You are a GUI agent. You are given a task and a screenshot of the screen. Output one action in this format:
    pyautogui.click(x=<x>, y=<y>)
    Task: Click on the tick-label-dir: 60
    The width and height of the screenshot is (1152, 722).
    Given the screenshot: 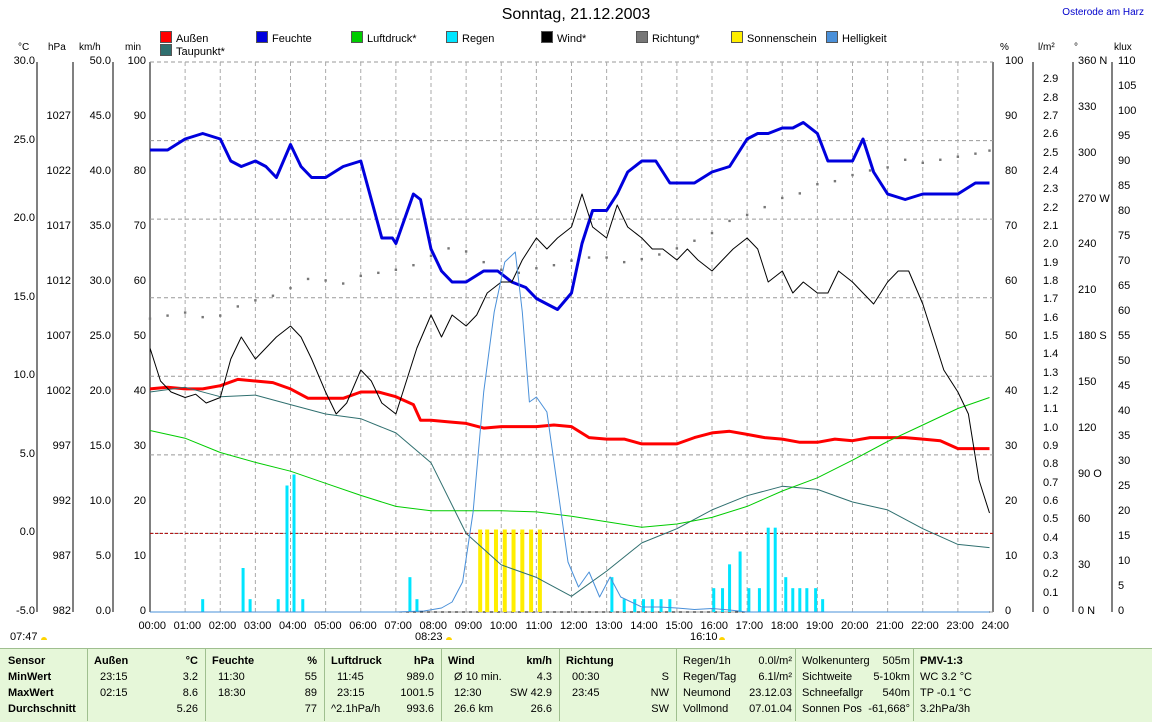 What is the action you would take?
    pyautogui.click(x=1084, y=519)
    